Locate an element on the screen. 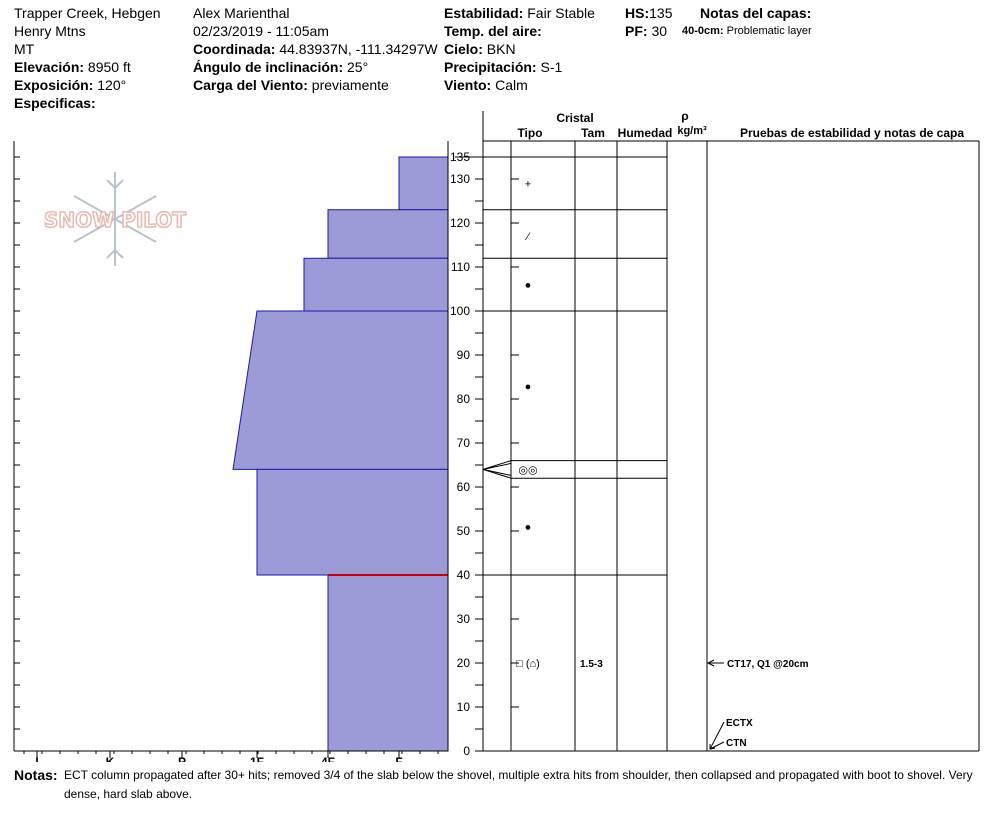  snowpilot-logo: SNOW PILOT is located at coordinates (115, 219).